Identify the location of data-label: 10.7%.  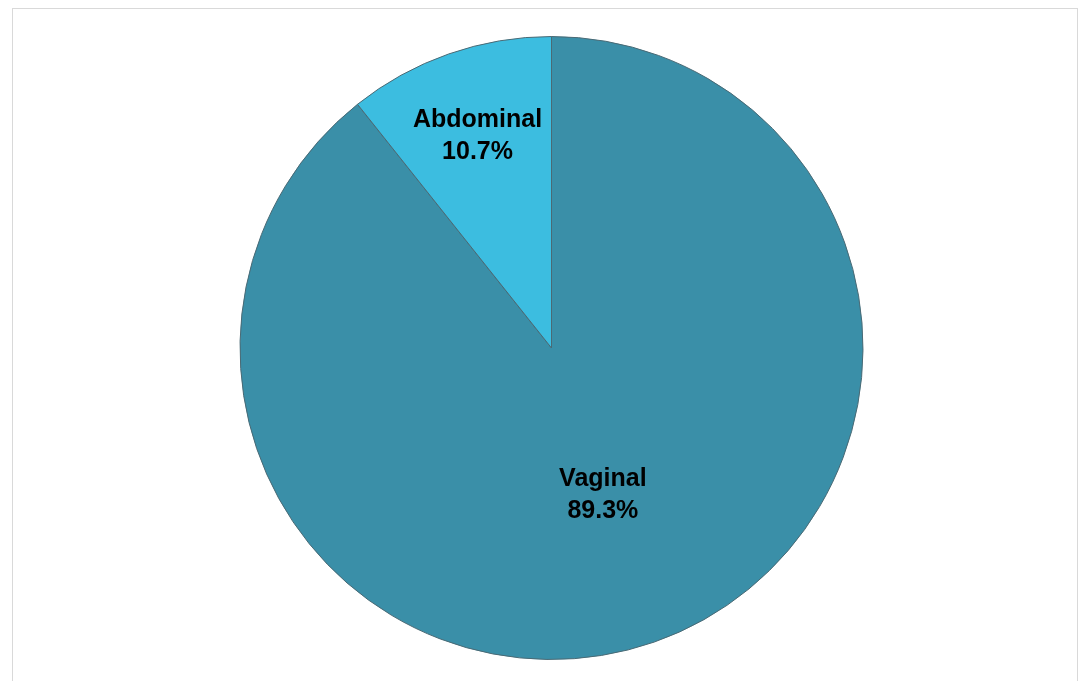
(477, 150).